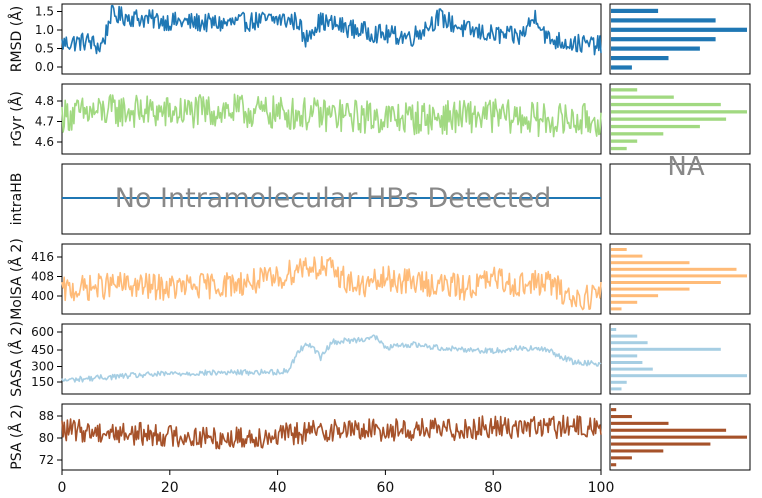  I want to click on sasa-yticks: 150 300 450 600, so click(46, 357).